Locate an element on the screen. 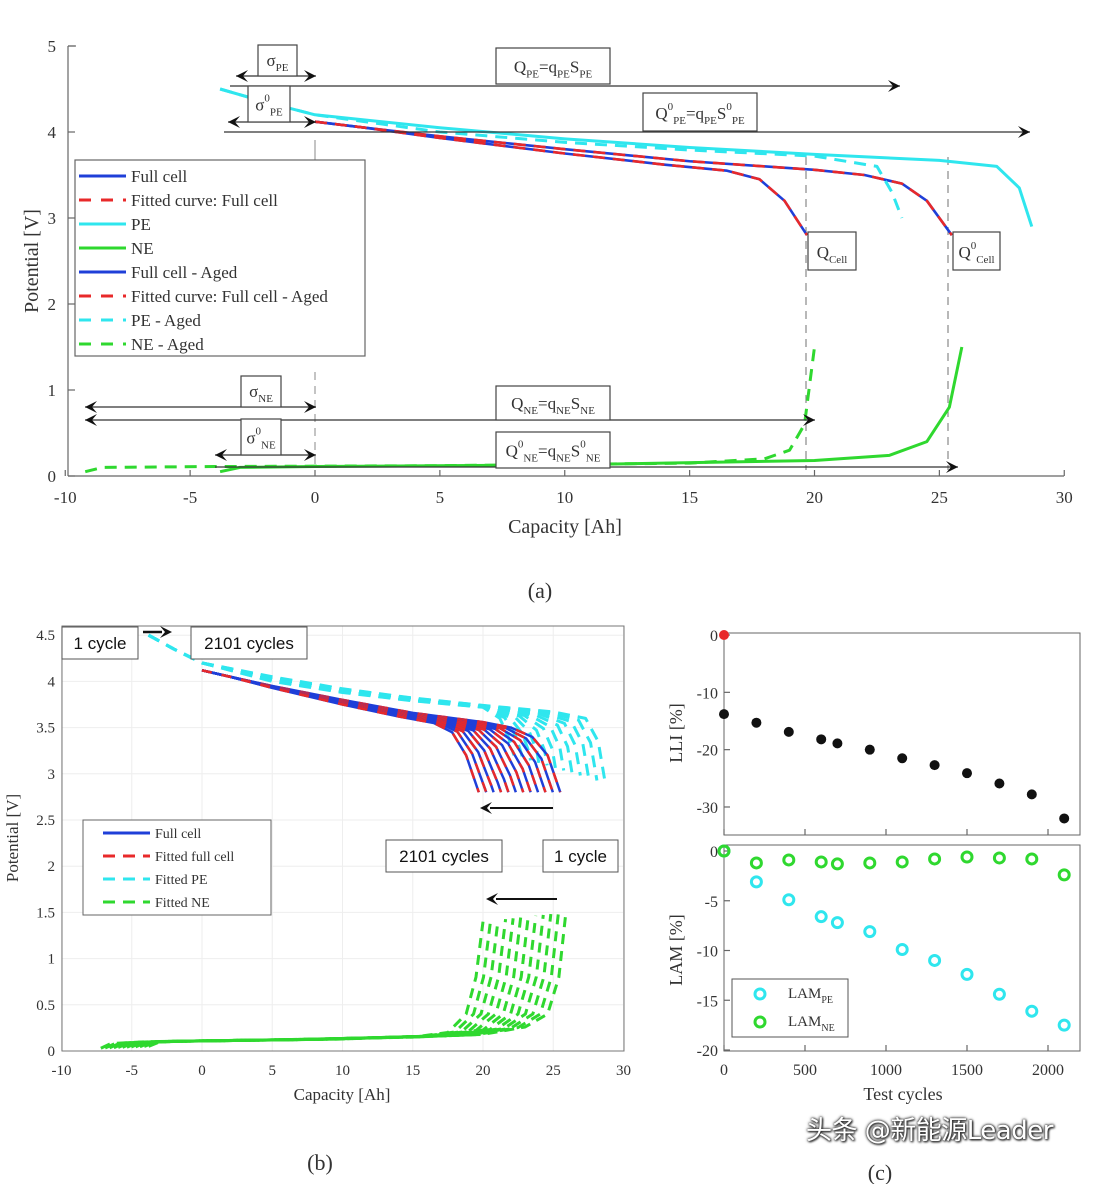 Image resolution: width=1108 pixels, height=1184 pixels. a-annotation-q0-ne-box is located at coordinates (553, 450).